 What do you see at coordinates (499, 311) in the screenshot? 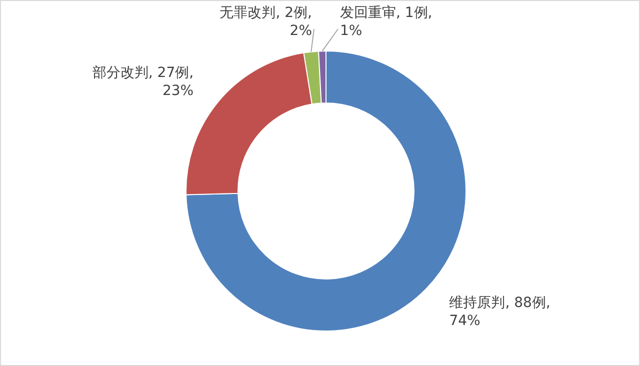
I see `slice-label: 维持原判, 88例, 74%` at bounding box center [499, 311].